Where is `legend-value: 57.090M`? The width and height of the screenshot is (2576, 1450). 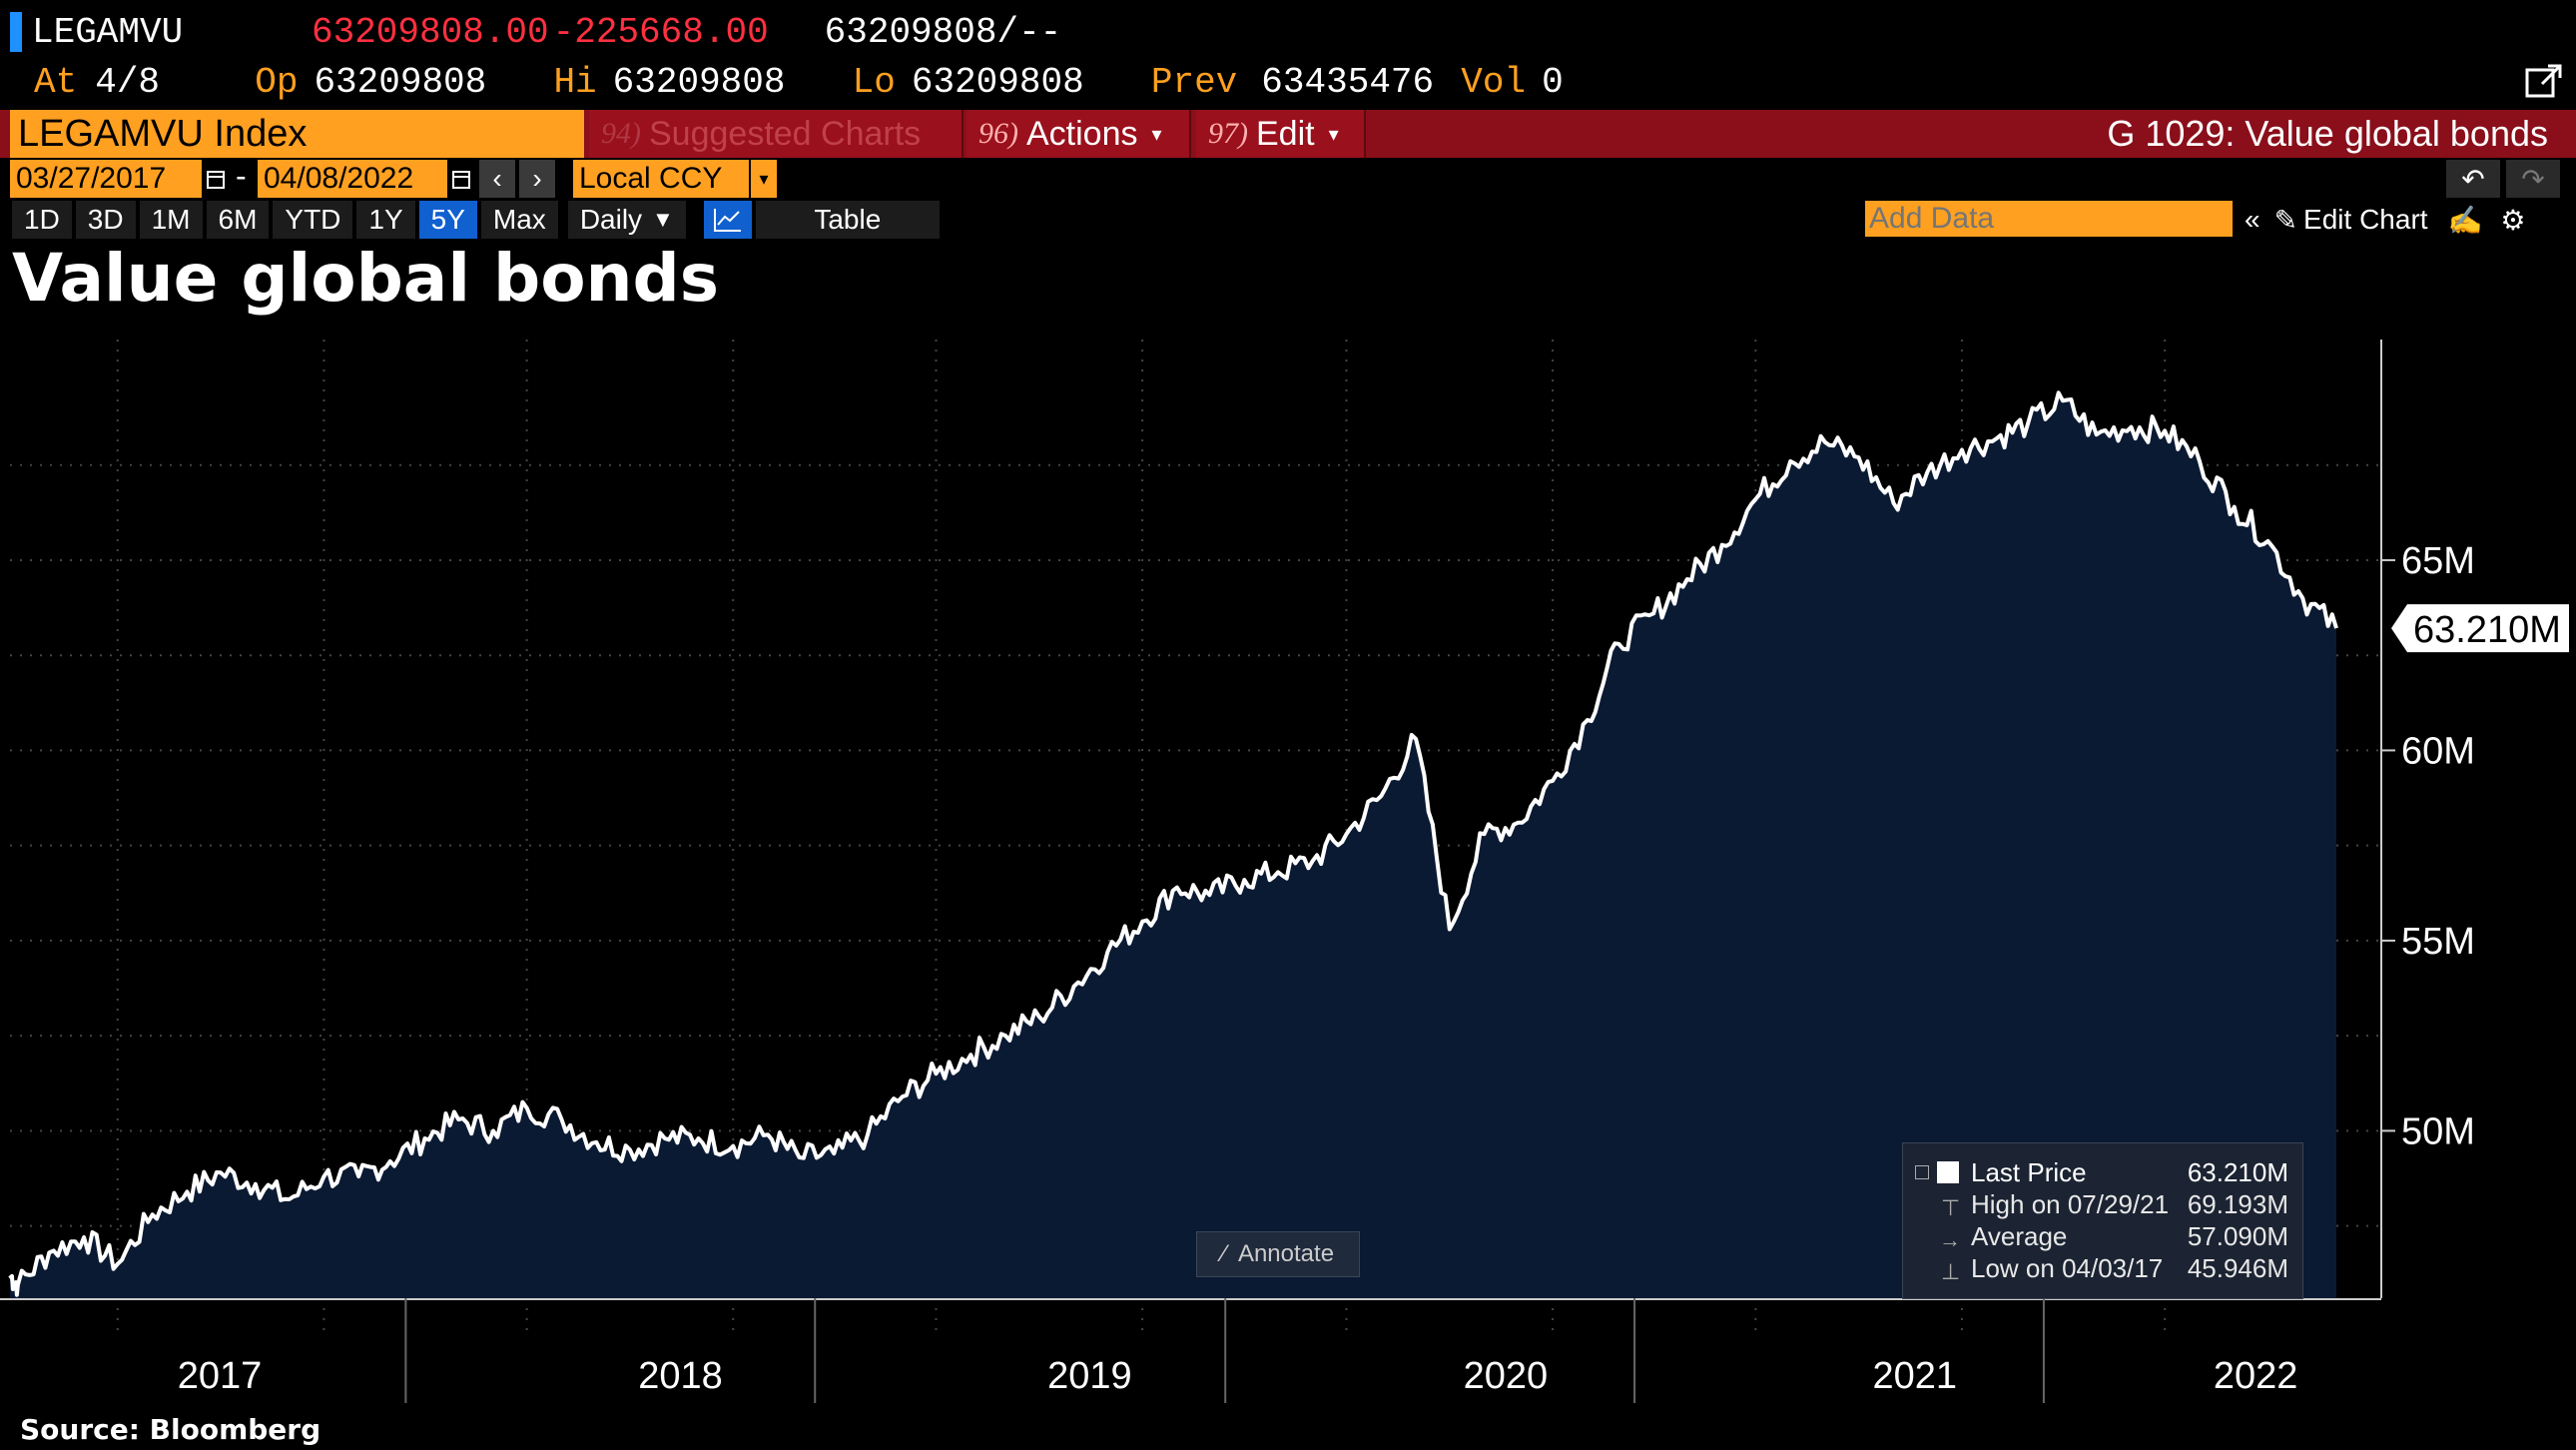 legend-value: 57.090M is located at coordinates (2237, 1236).